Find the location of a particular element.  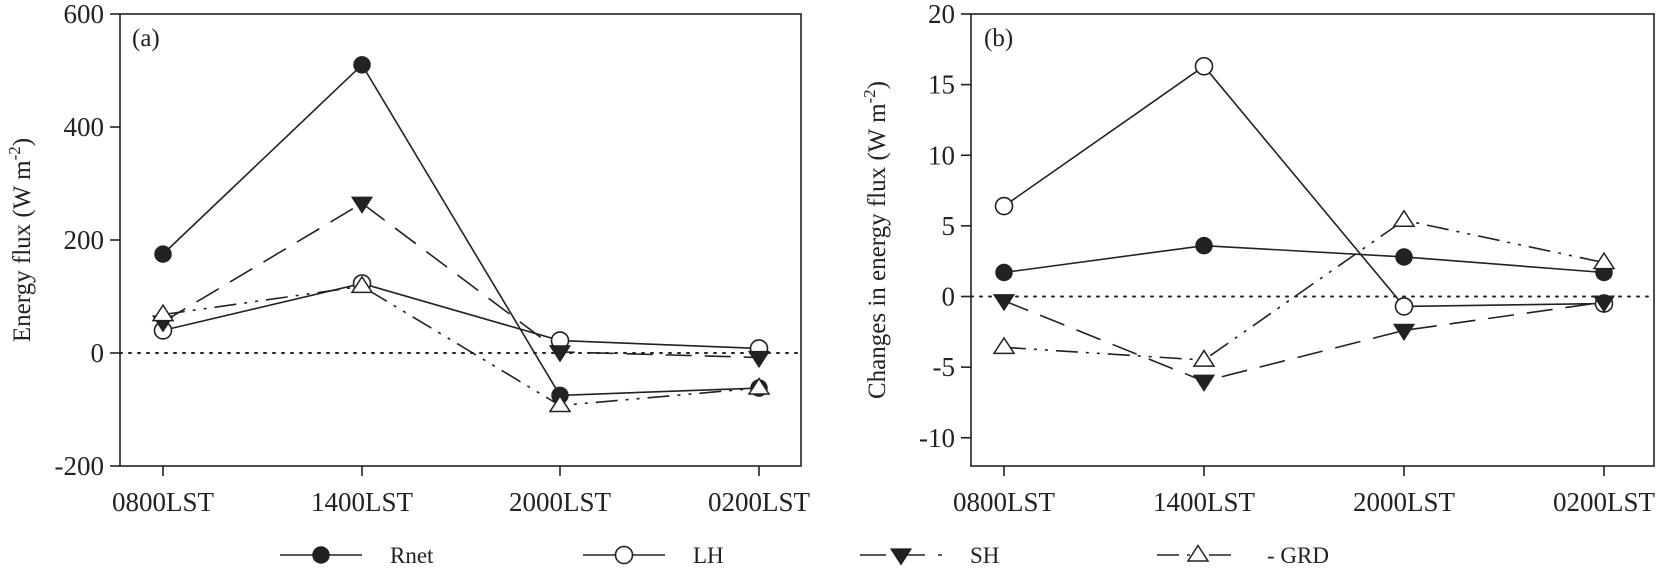

legend-label: - GRD is located at coordinates (1298, 555).